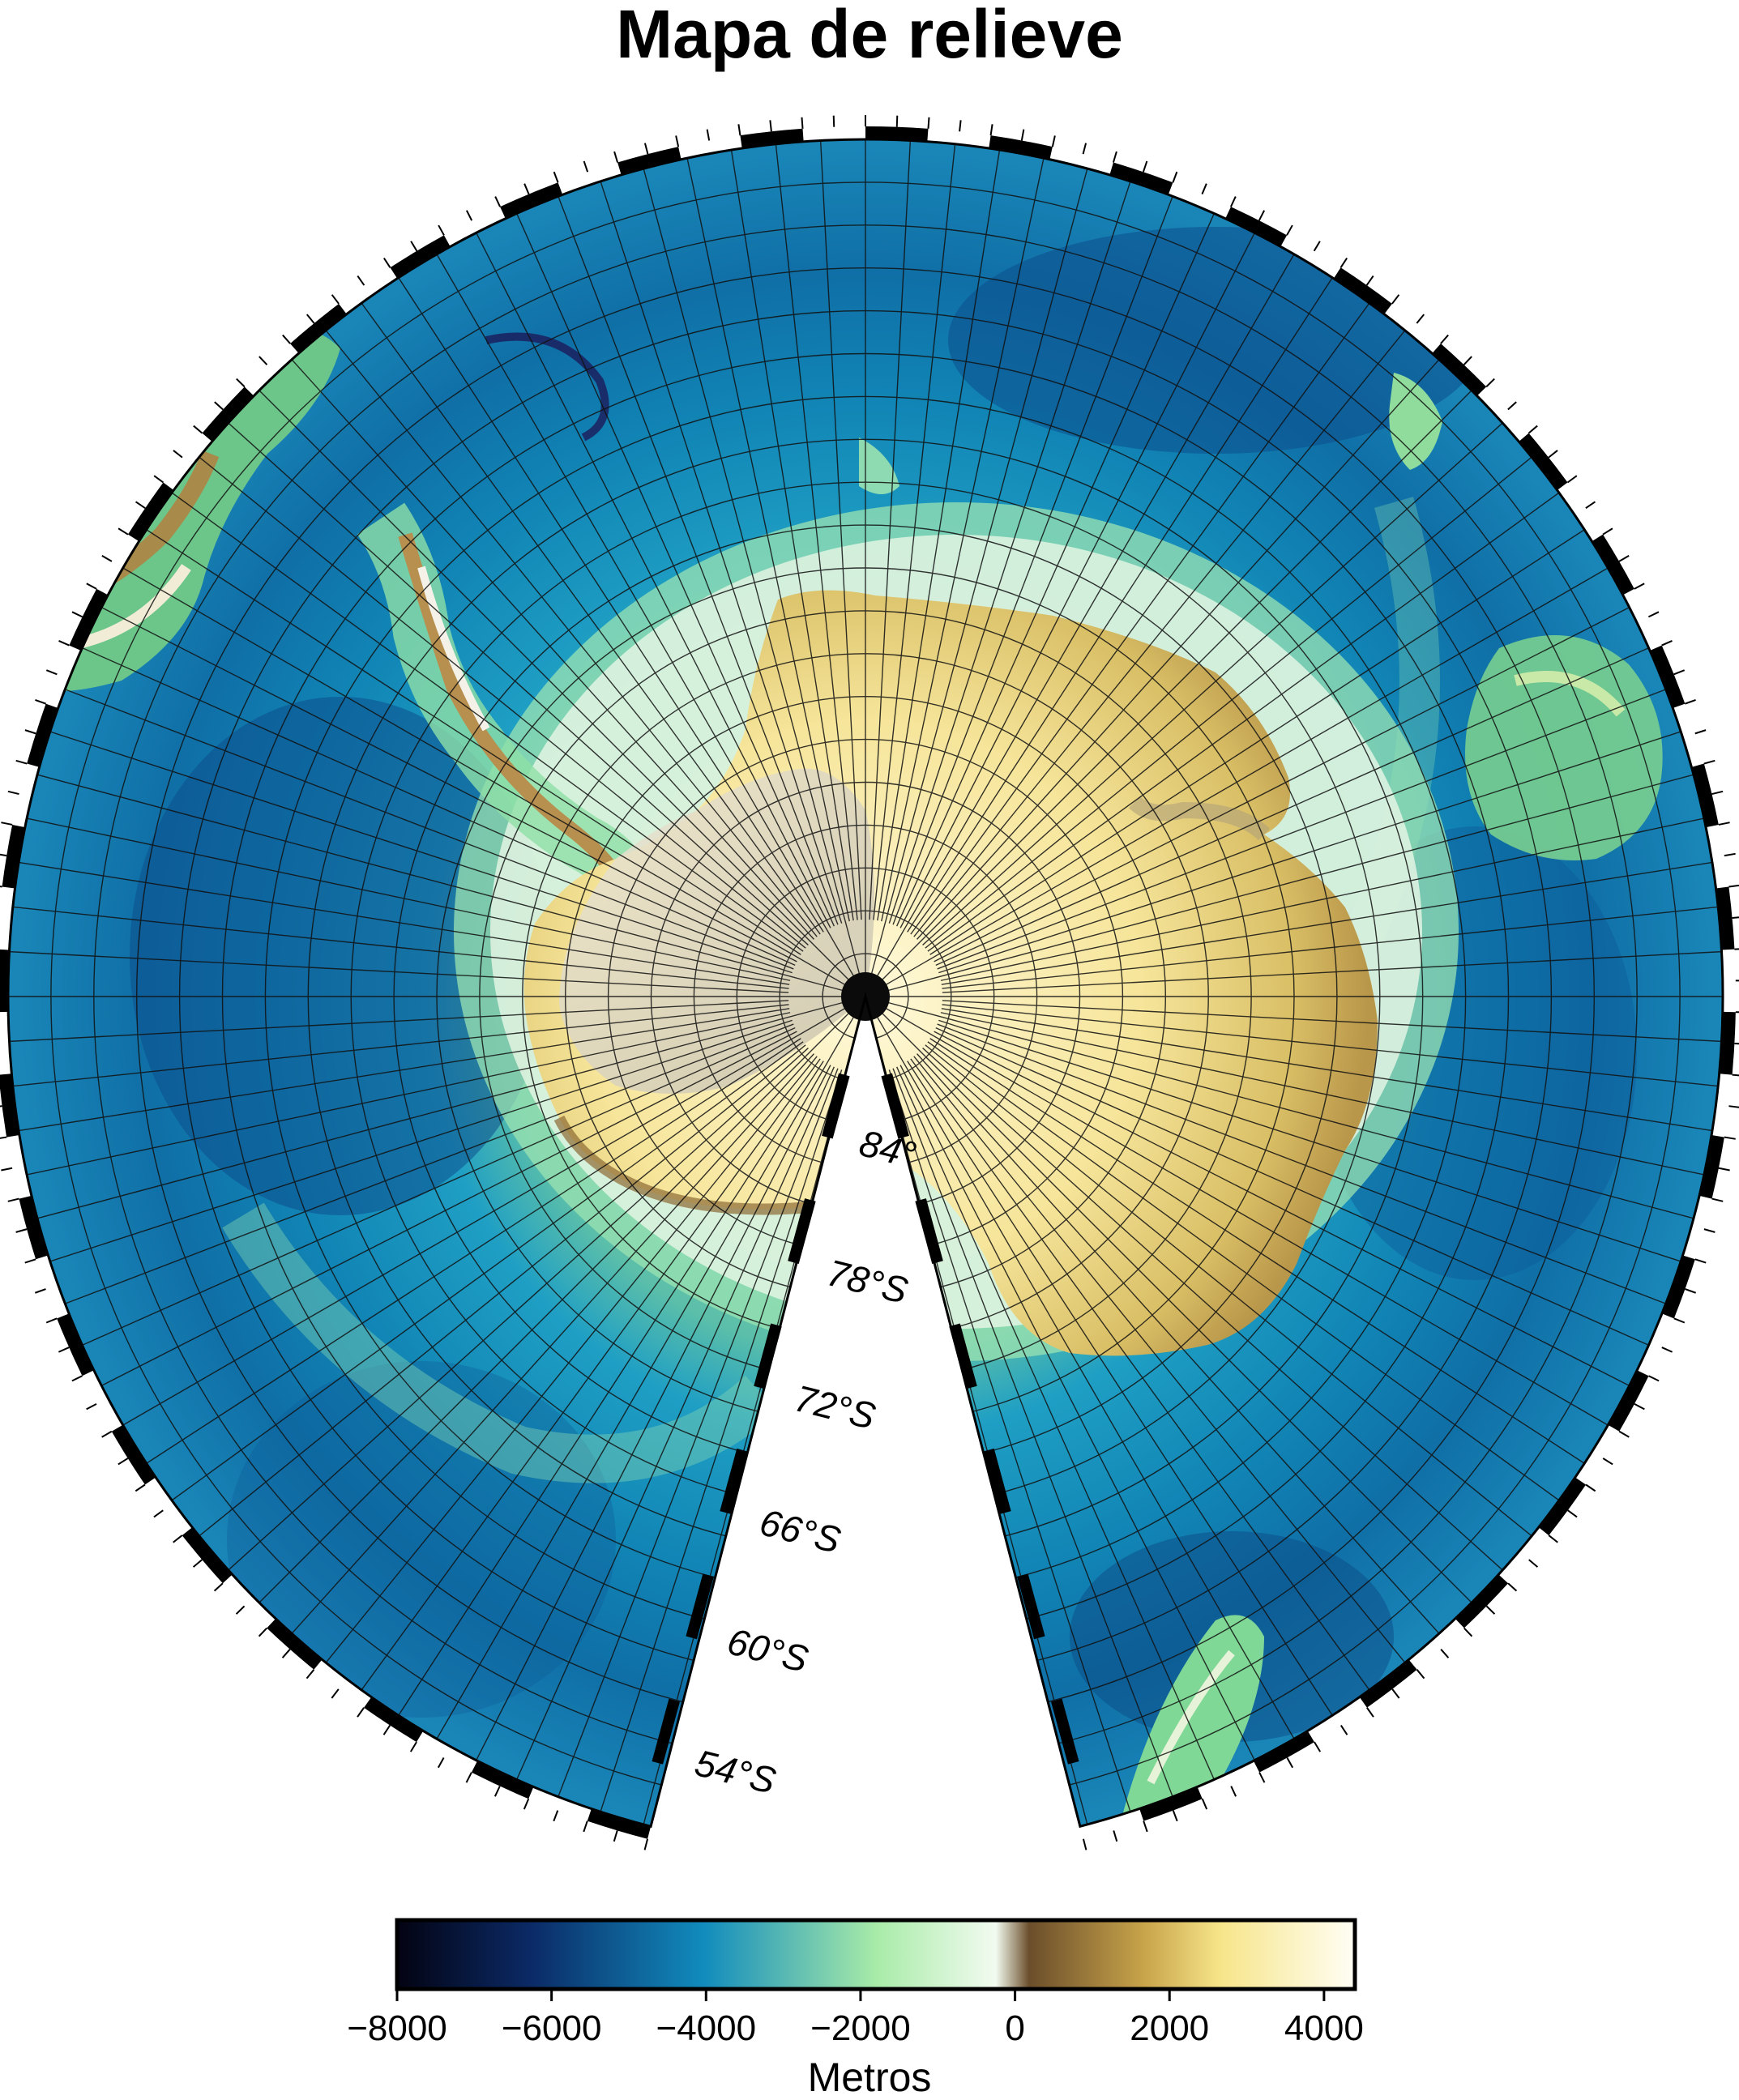  What do you see at coordinates (876, 1955) in the screenshot?
I see `colorbar-bar` at bounding box center [876, 1955].